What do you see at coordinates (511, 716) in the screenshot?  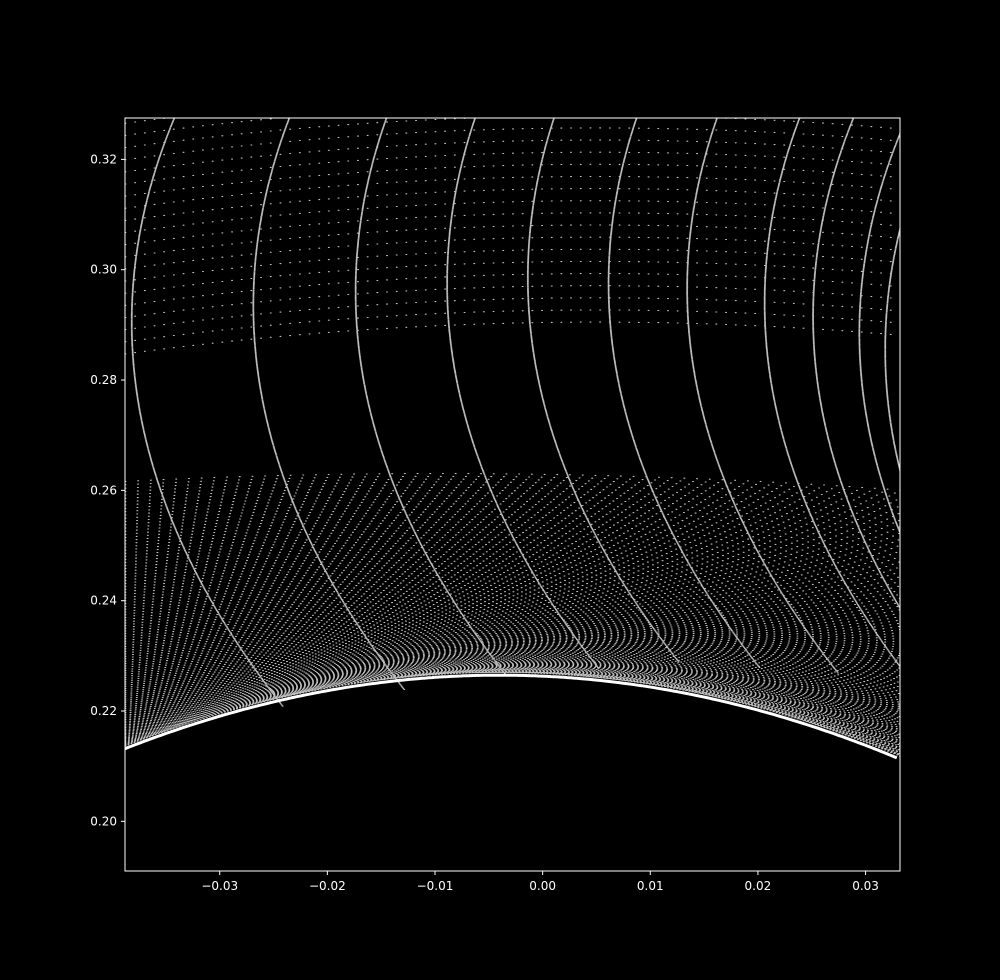 I see `boundary-curve` at bounding box center [511, 716].